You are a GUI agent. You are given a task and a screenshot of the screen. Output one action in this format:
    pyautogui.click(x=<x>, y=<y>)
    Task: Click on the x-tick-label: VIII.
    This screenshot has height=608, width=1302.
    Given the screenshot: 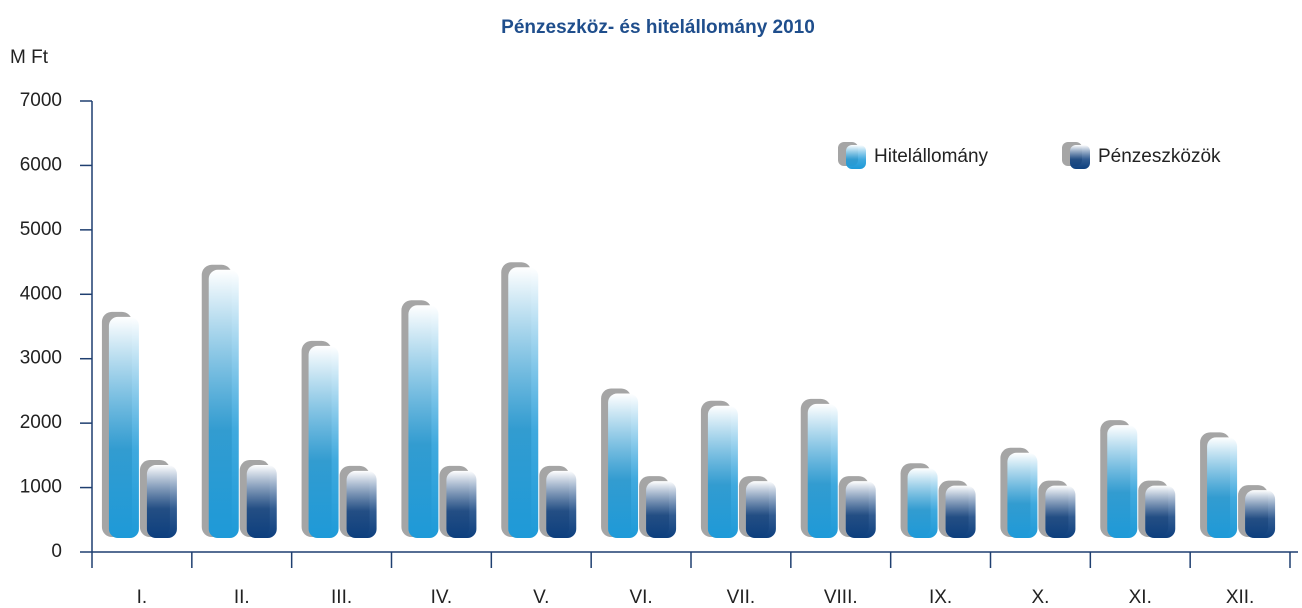 What is the action you would take?
    pyautogui.click(x=841, y=597)
    